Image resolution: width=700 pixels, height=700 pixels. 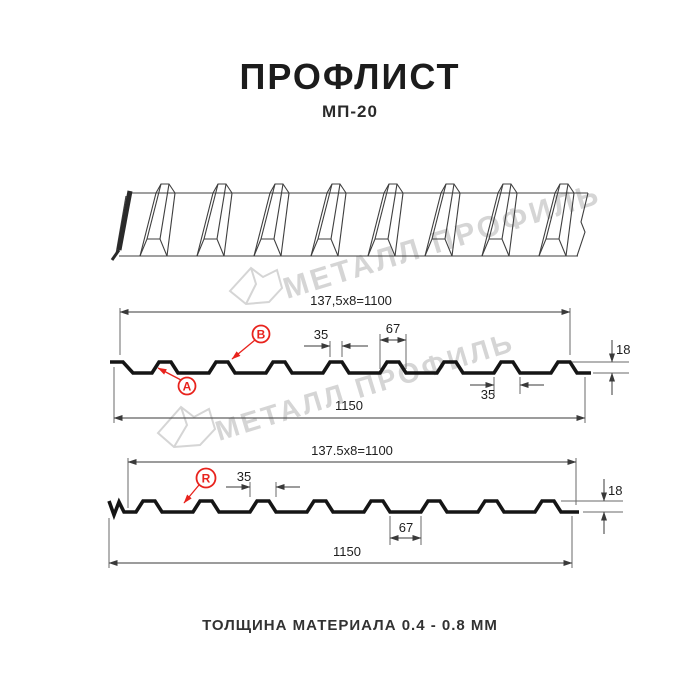 I want to click on sheet-3d-view, so click(x=349, y=222).